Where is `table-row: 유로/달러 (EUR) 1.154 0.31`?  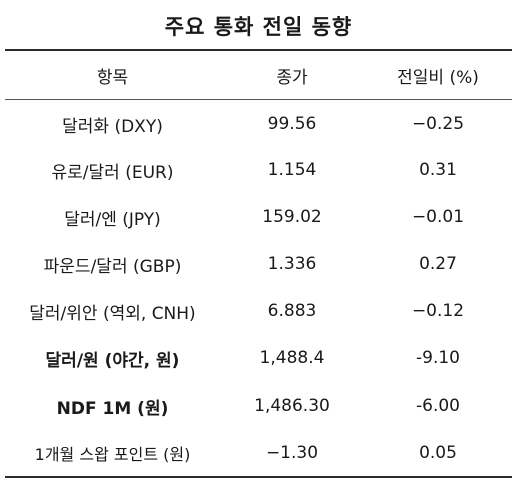 table-row: 유로/달러 (EUR) 1.154 0.31 is located at coordinates (258, 170).